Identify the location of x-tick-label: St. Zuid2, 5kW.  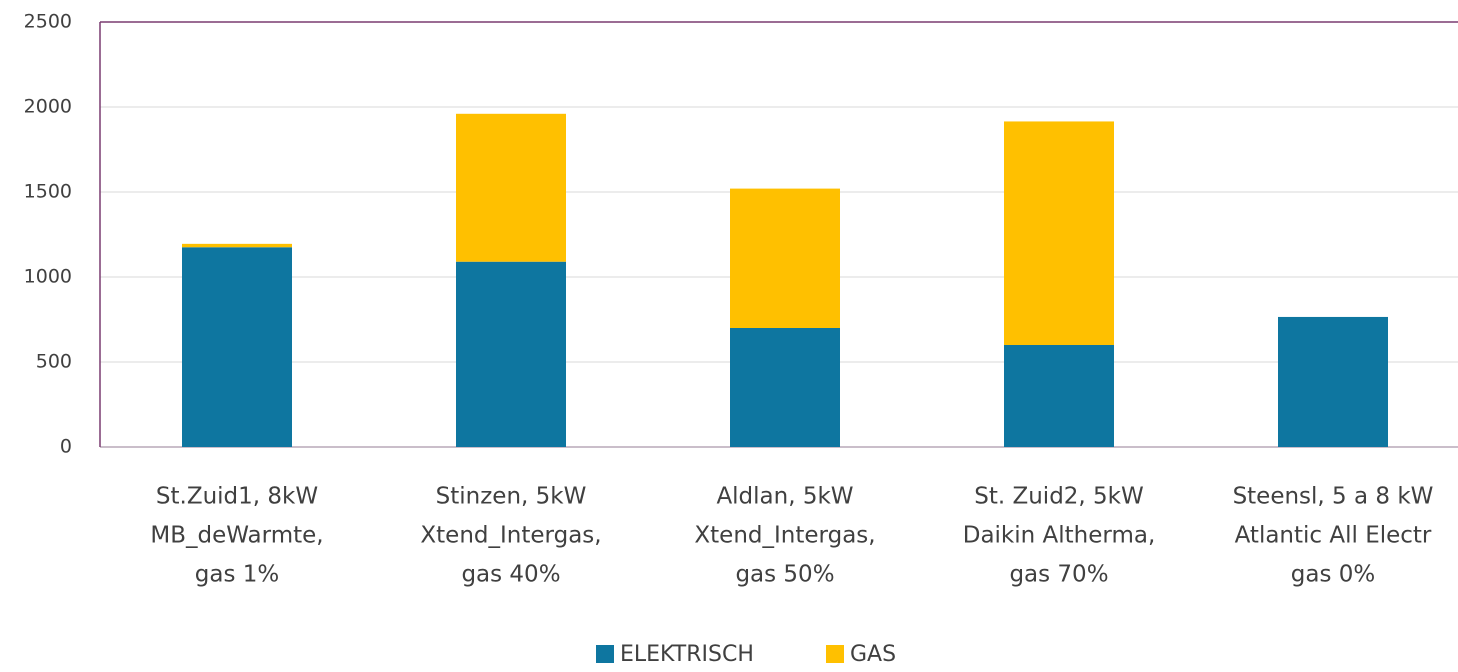
(1059, 497).